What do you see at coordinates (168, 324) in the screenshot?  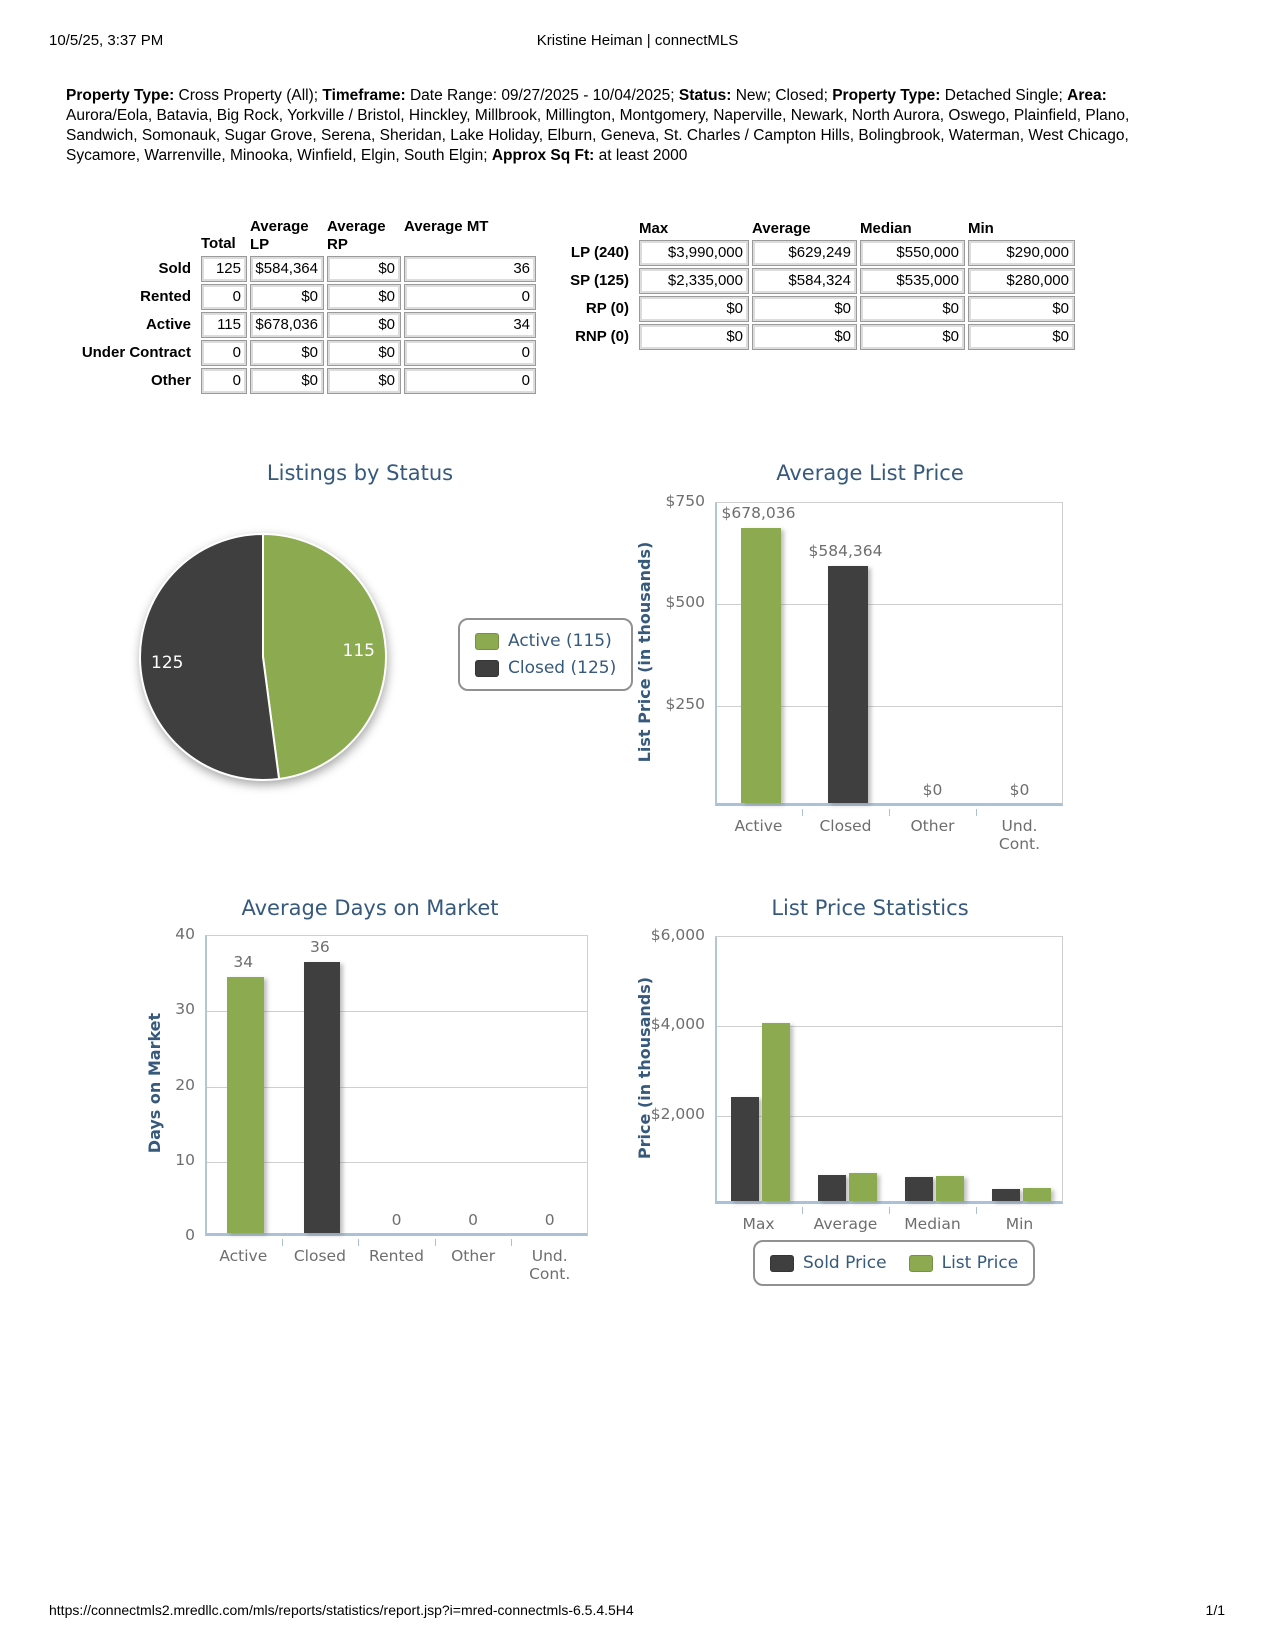 I see `row-label: Active` at bounding box center [168, 324].